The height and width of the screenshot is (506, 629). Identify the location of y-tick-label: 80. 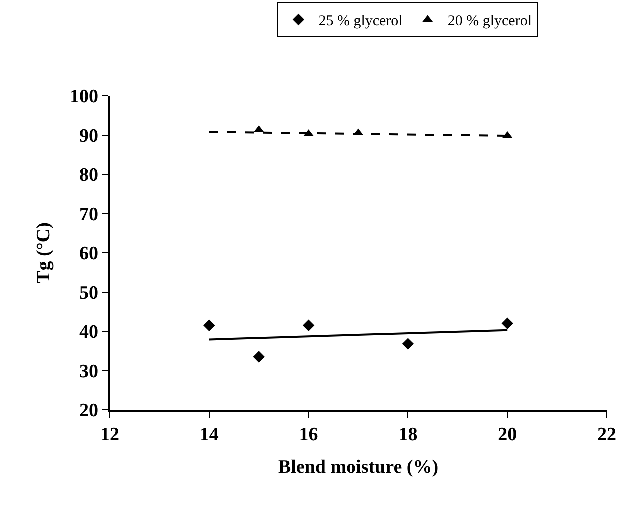
(88, 175).